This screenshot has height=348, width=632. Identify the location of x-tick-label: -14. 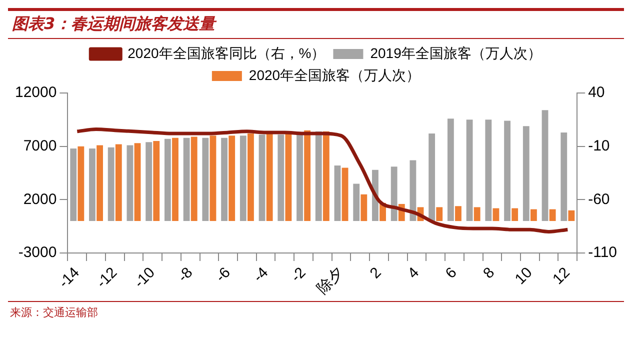
(69, 278).